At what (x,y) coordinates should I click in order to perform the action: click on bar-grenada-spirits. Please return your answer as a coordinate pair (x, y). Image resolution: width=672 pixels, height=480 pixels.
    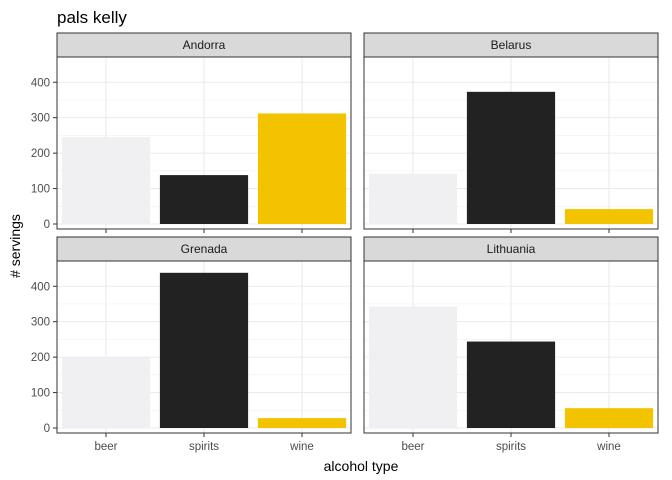
    Looking at the image, I should click on (204, 350).